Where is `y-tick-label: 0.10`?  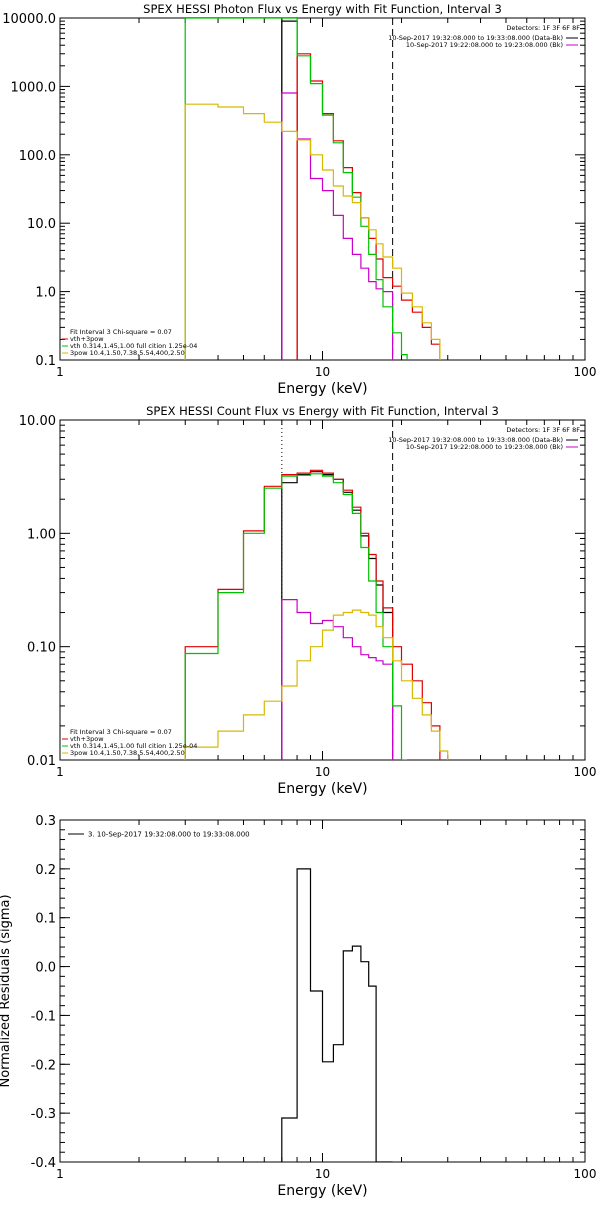 y-tick-label: 0.10 is located at coordinates (41, 648).